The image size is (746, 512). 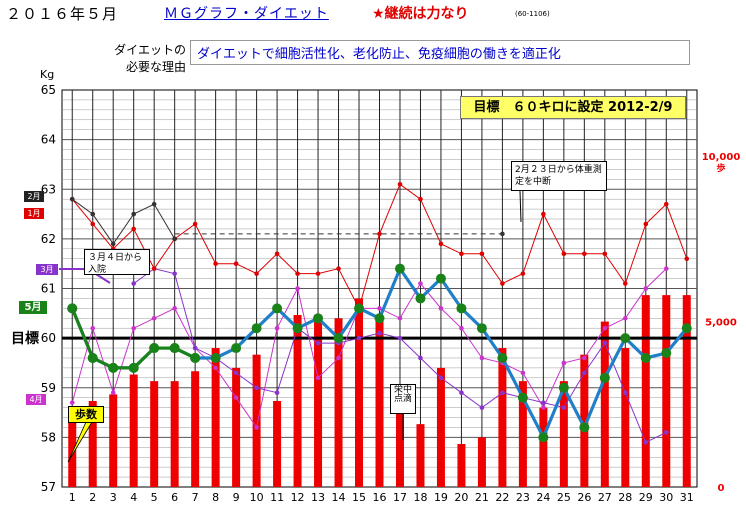 I want to click on x-tick-label: 23, so click(x=523, y=497).